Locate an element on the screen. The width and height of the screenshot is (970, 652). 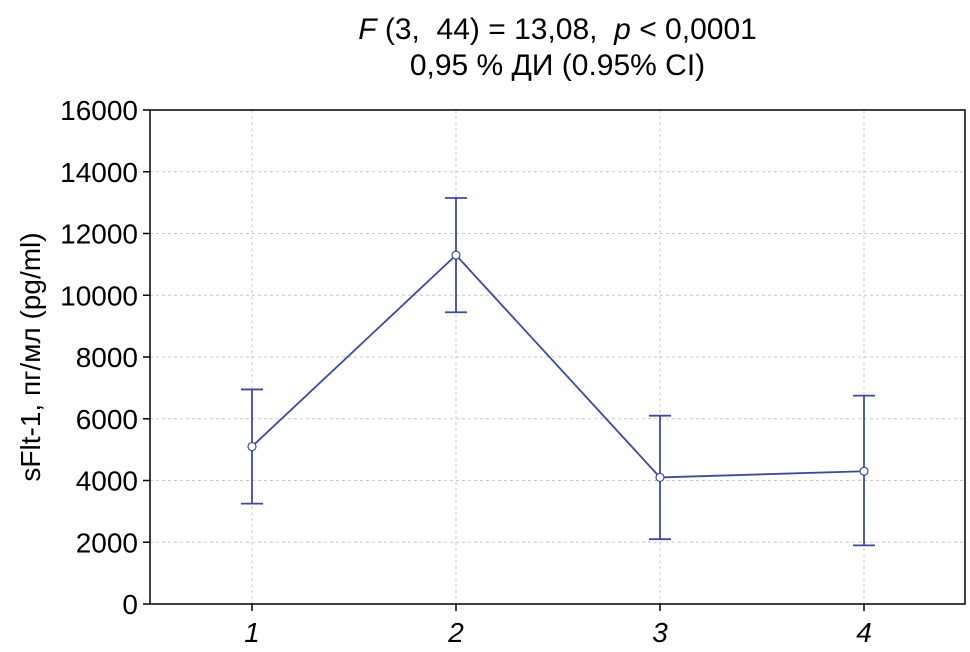
f-statistic-value: (3, 44) = 13,08, is located at coordinates (495, 29).